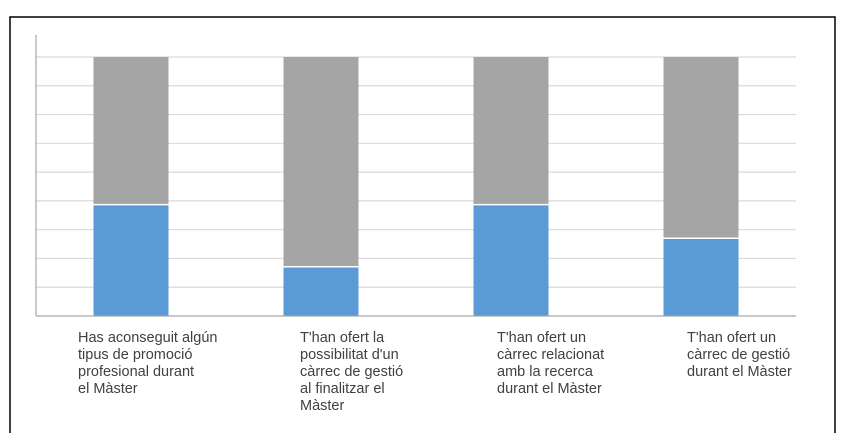 The height and width of the screenshot is (438, 845). What do you see at coordinates (550, 355) in the screenshot?
I see `category-label-line: càrrec relacionat` at bounding box center [550, 355].